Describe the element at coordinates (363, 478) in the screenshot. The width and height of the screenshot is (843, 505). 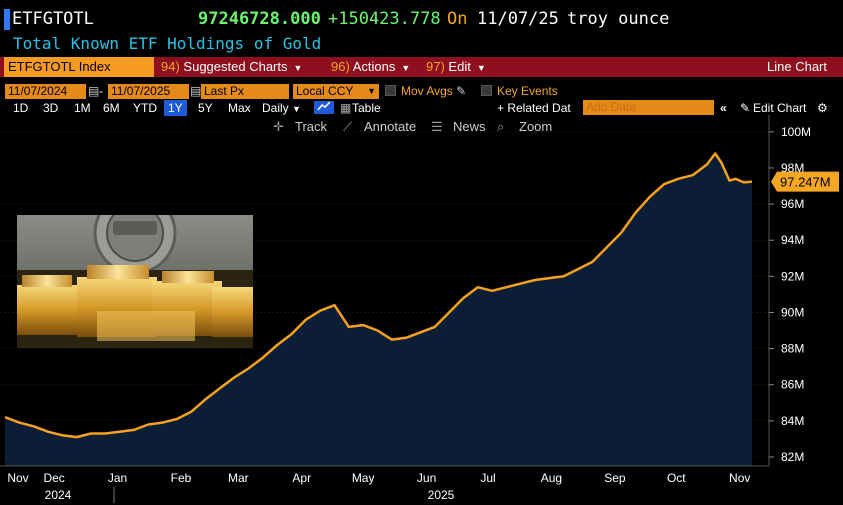
I see `x-tick-label: May` at that location.